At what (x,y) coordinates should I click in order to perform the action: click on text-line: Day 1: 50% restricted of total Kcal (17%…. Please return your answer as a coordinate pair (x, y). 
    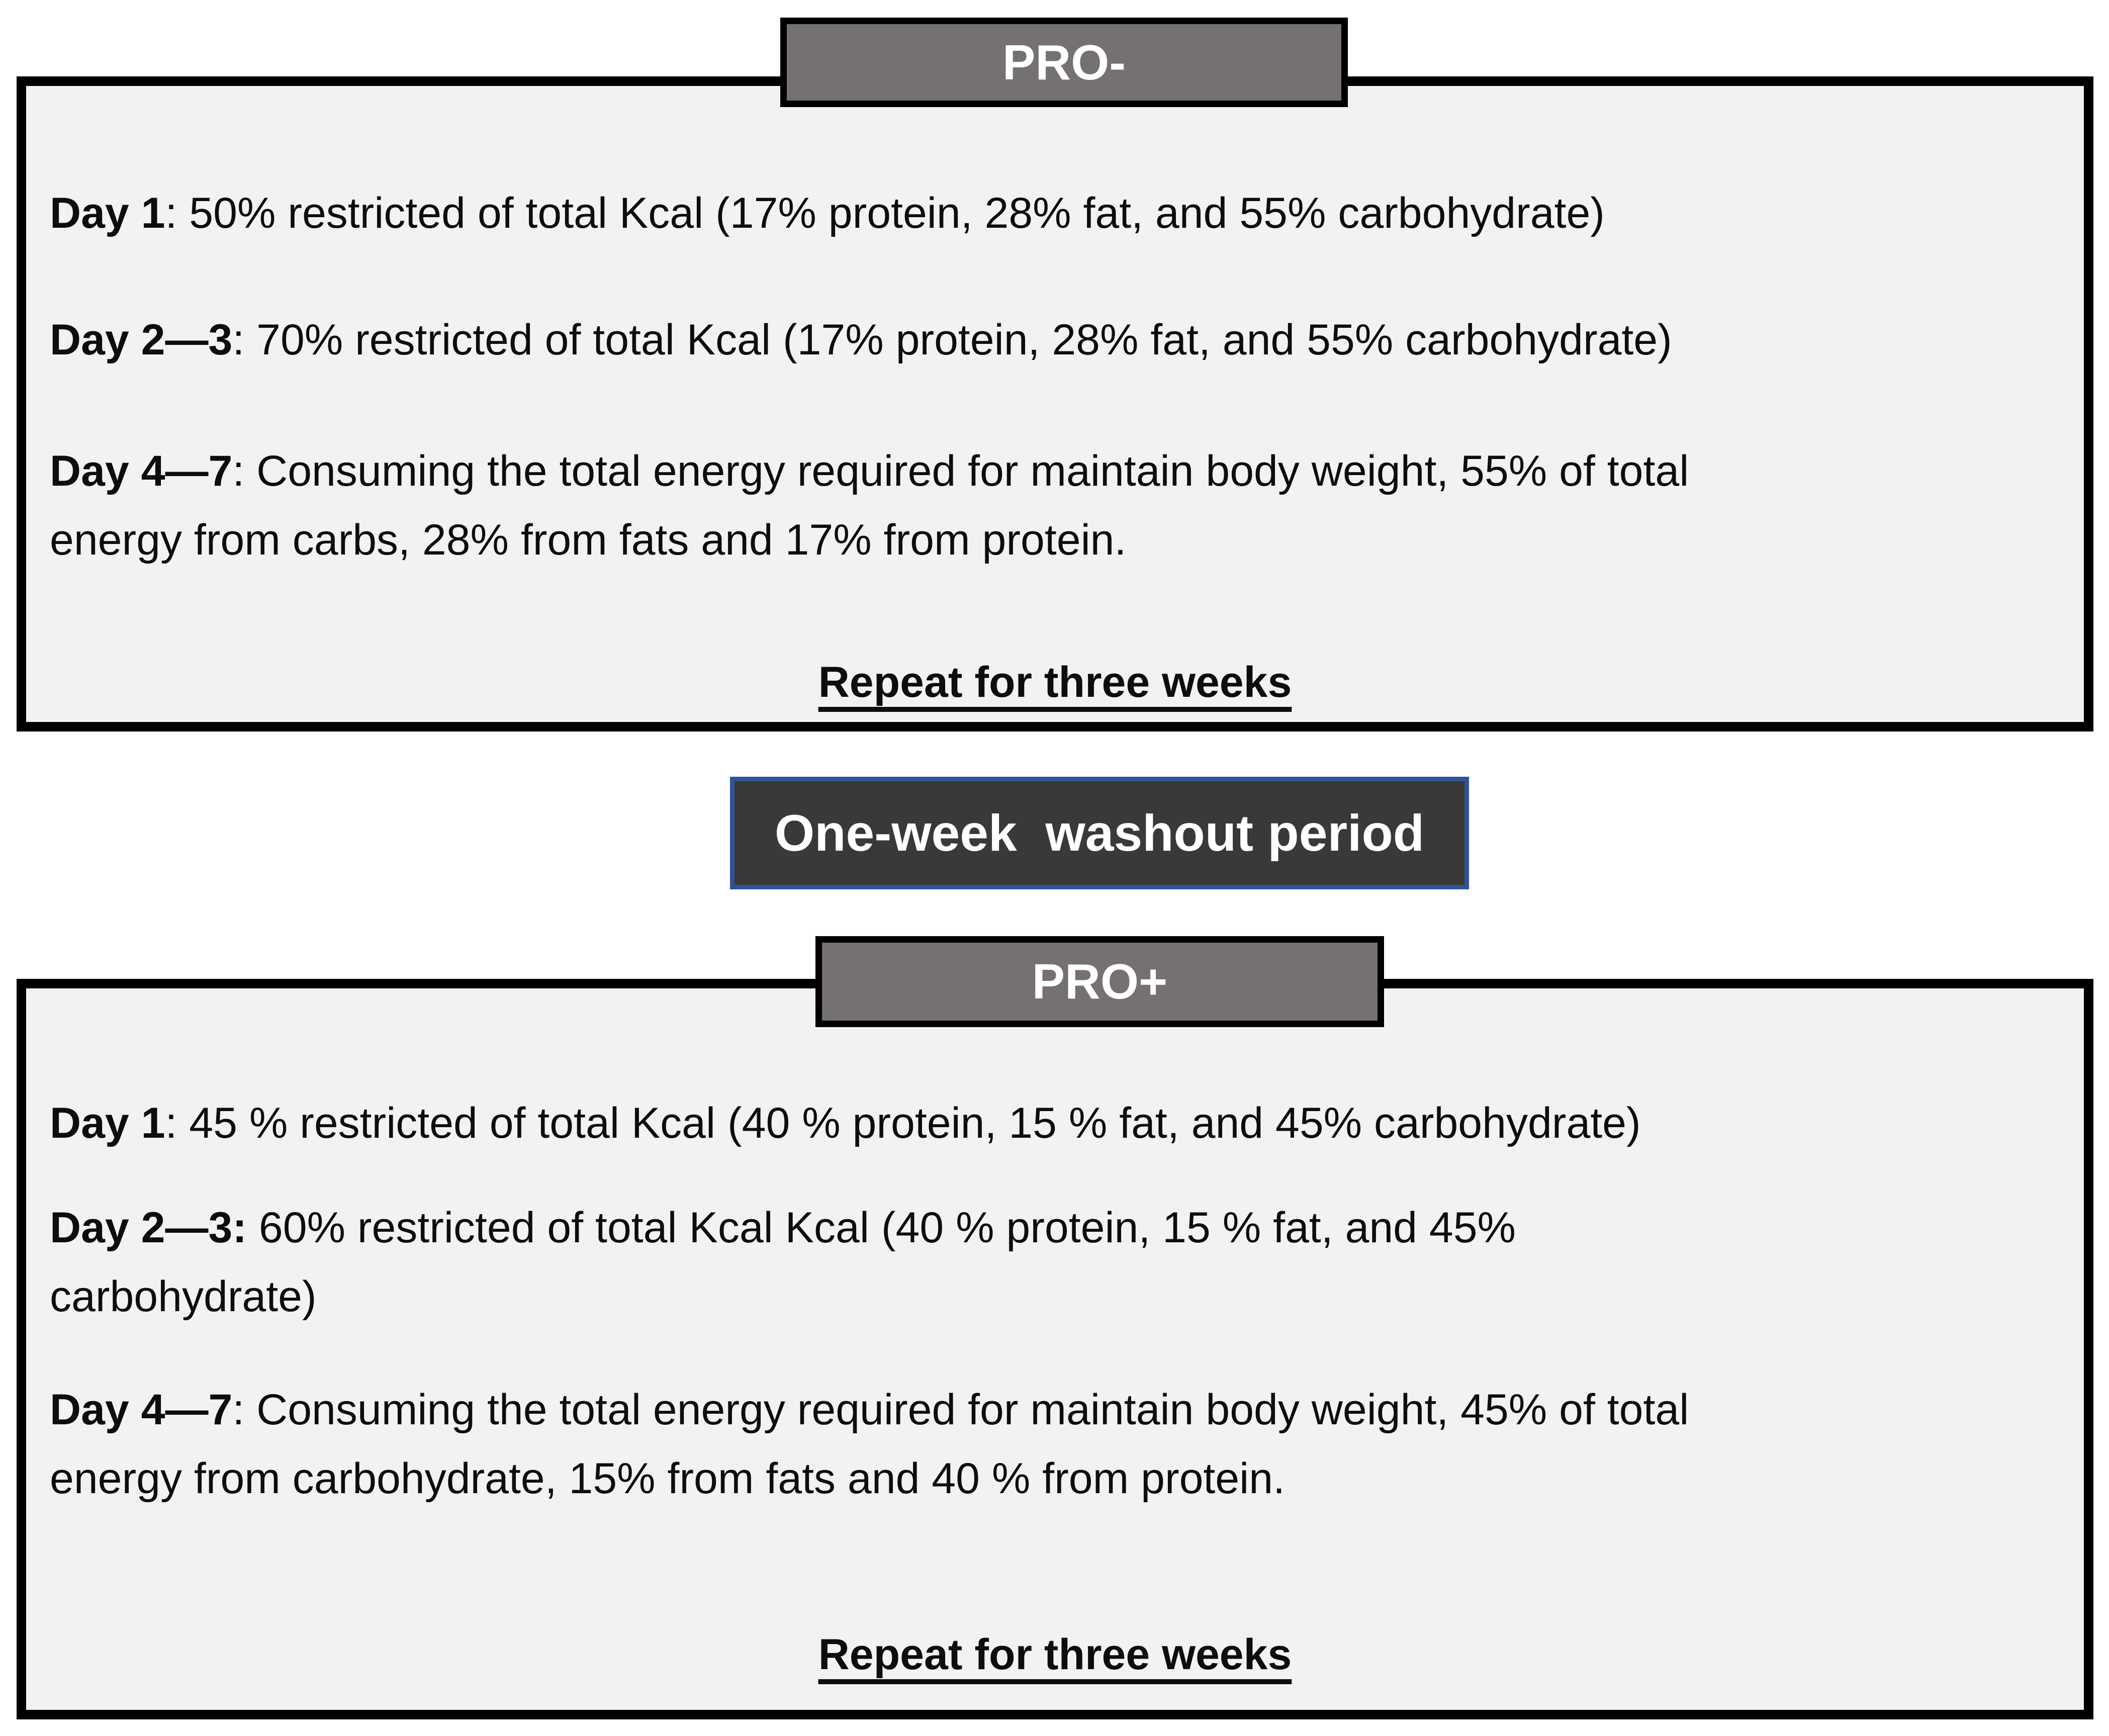
    Looking at the image, I should click on (1052, 214).